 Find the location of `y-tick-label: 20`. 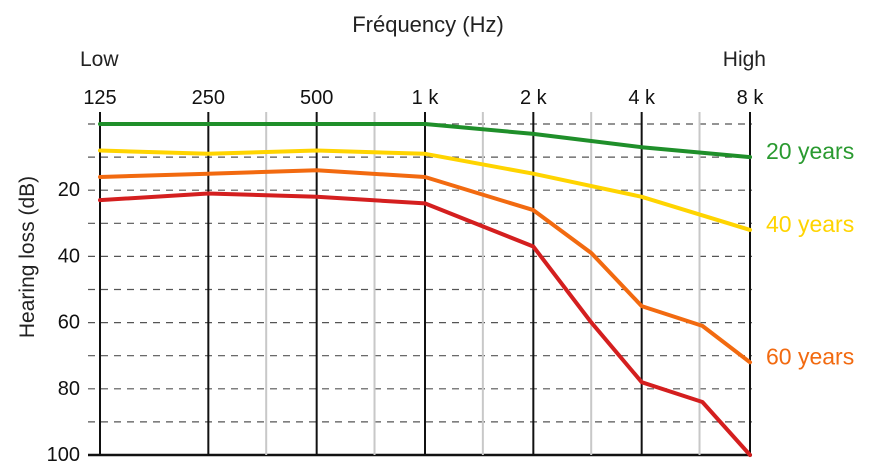

y-tick-label: 20 is located at coordinates (69, 190).